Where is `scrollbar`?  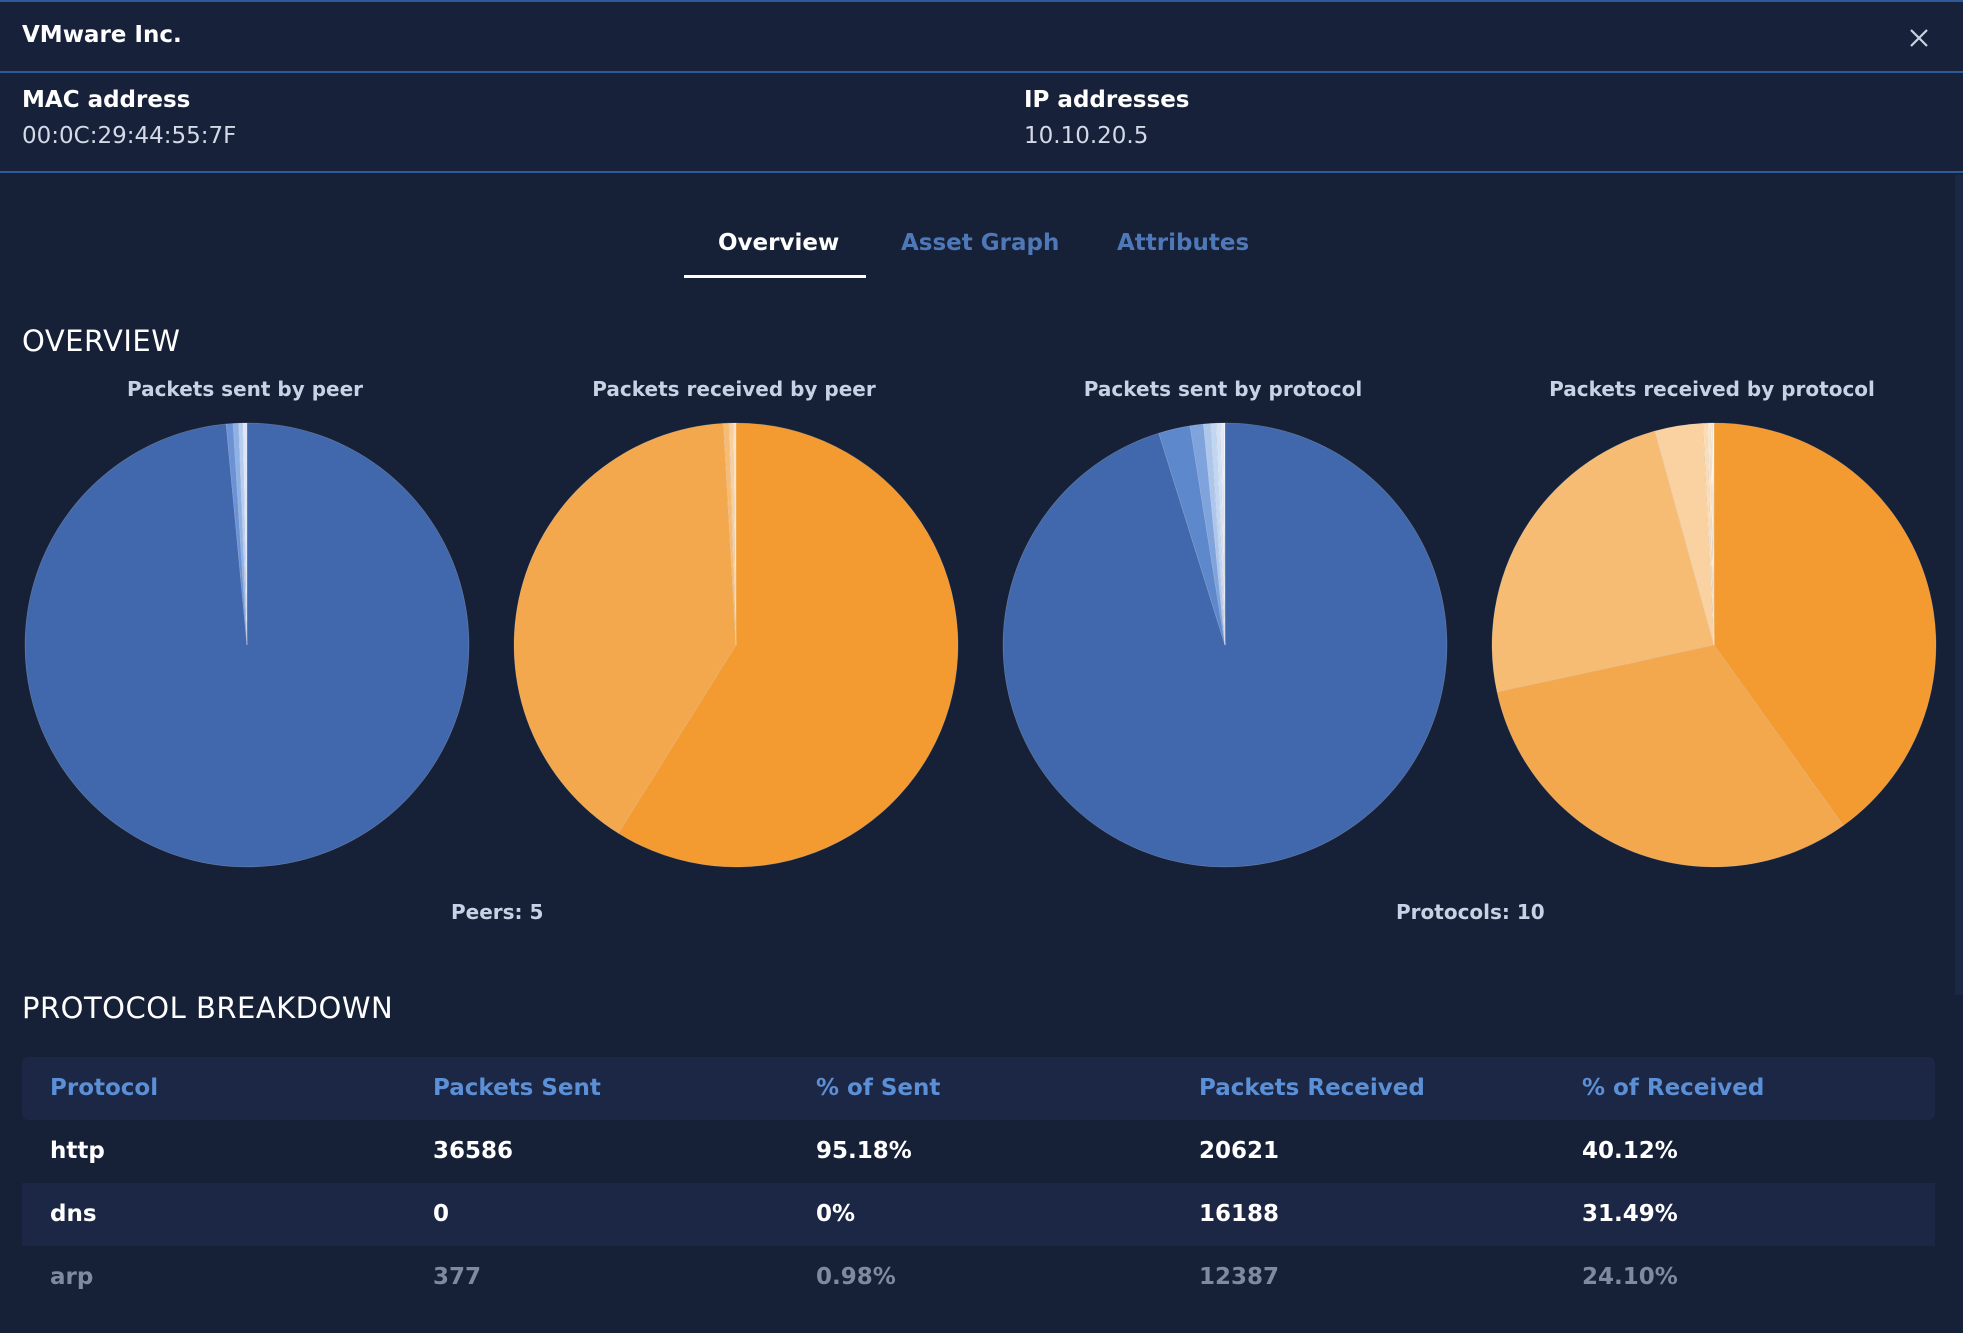 scrollbar is located at coordinates (1959, 585).